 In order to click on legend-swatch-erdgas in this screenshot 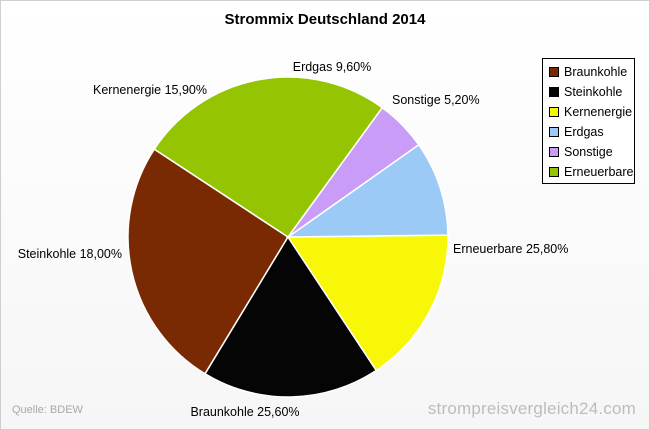, I will do `click(554, 132)`.